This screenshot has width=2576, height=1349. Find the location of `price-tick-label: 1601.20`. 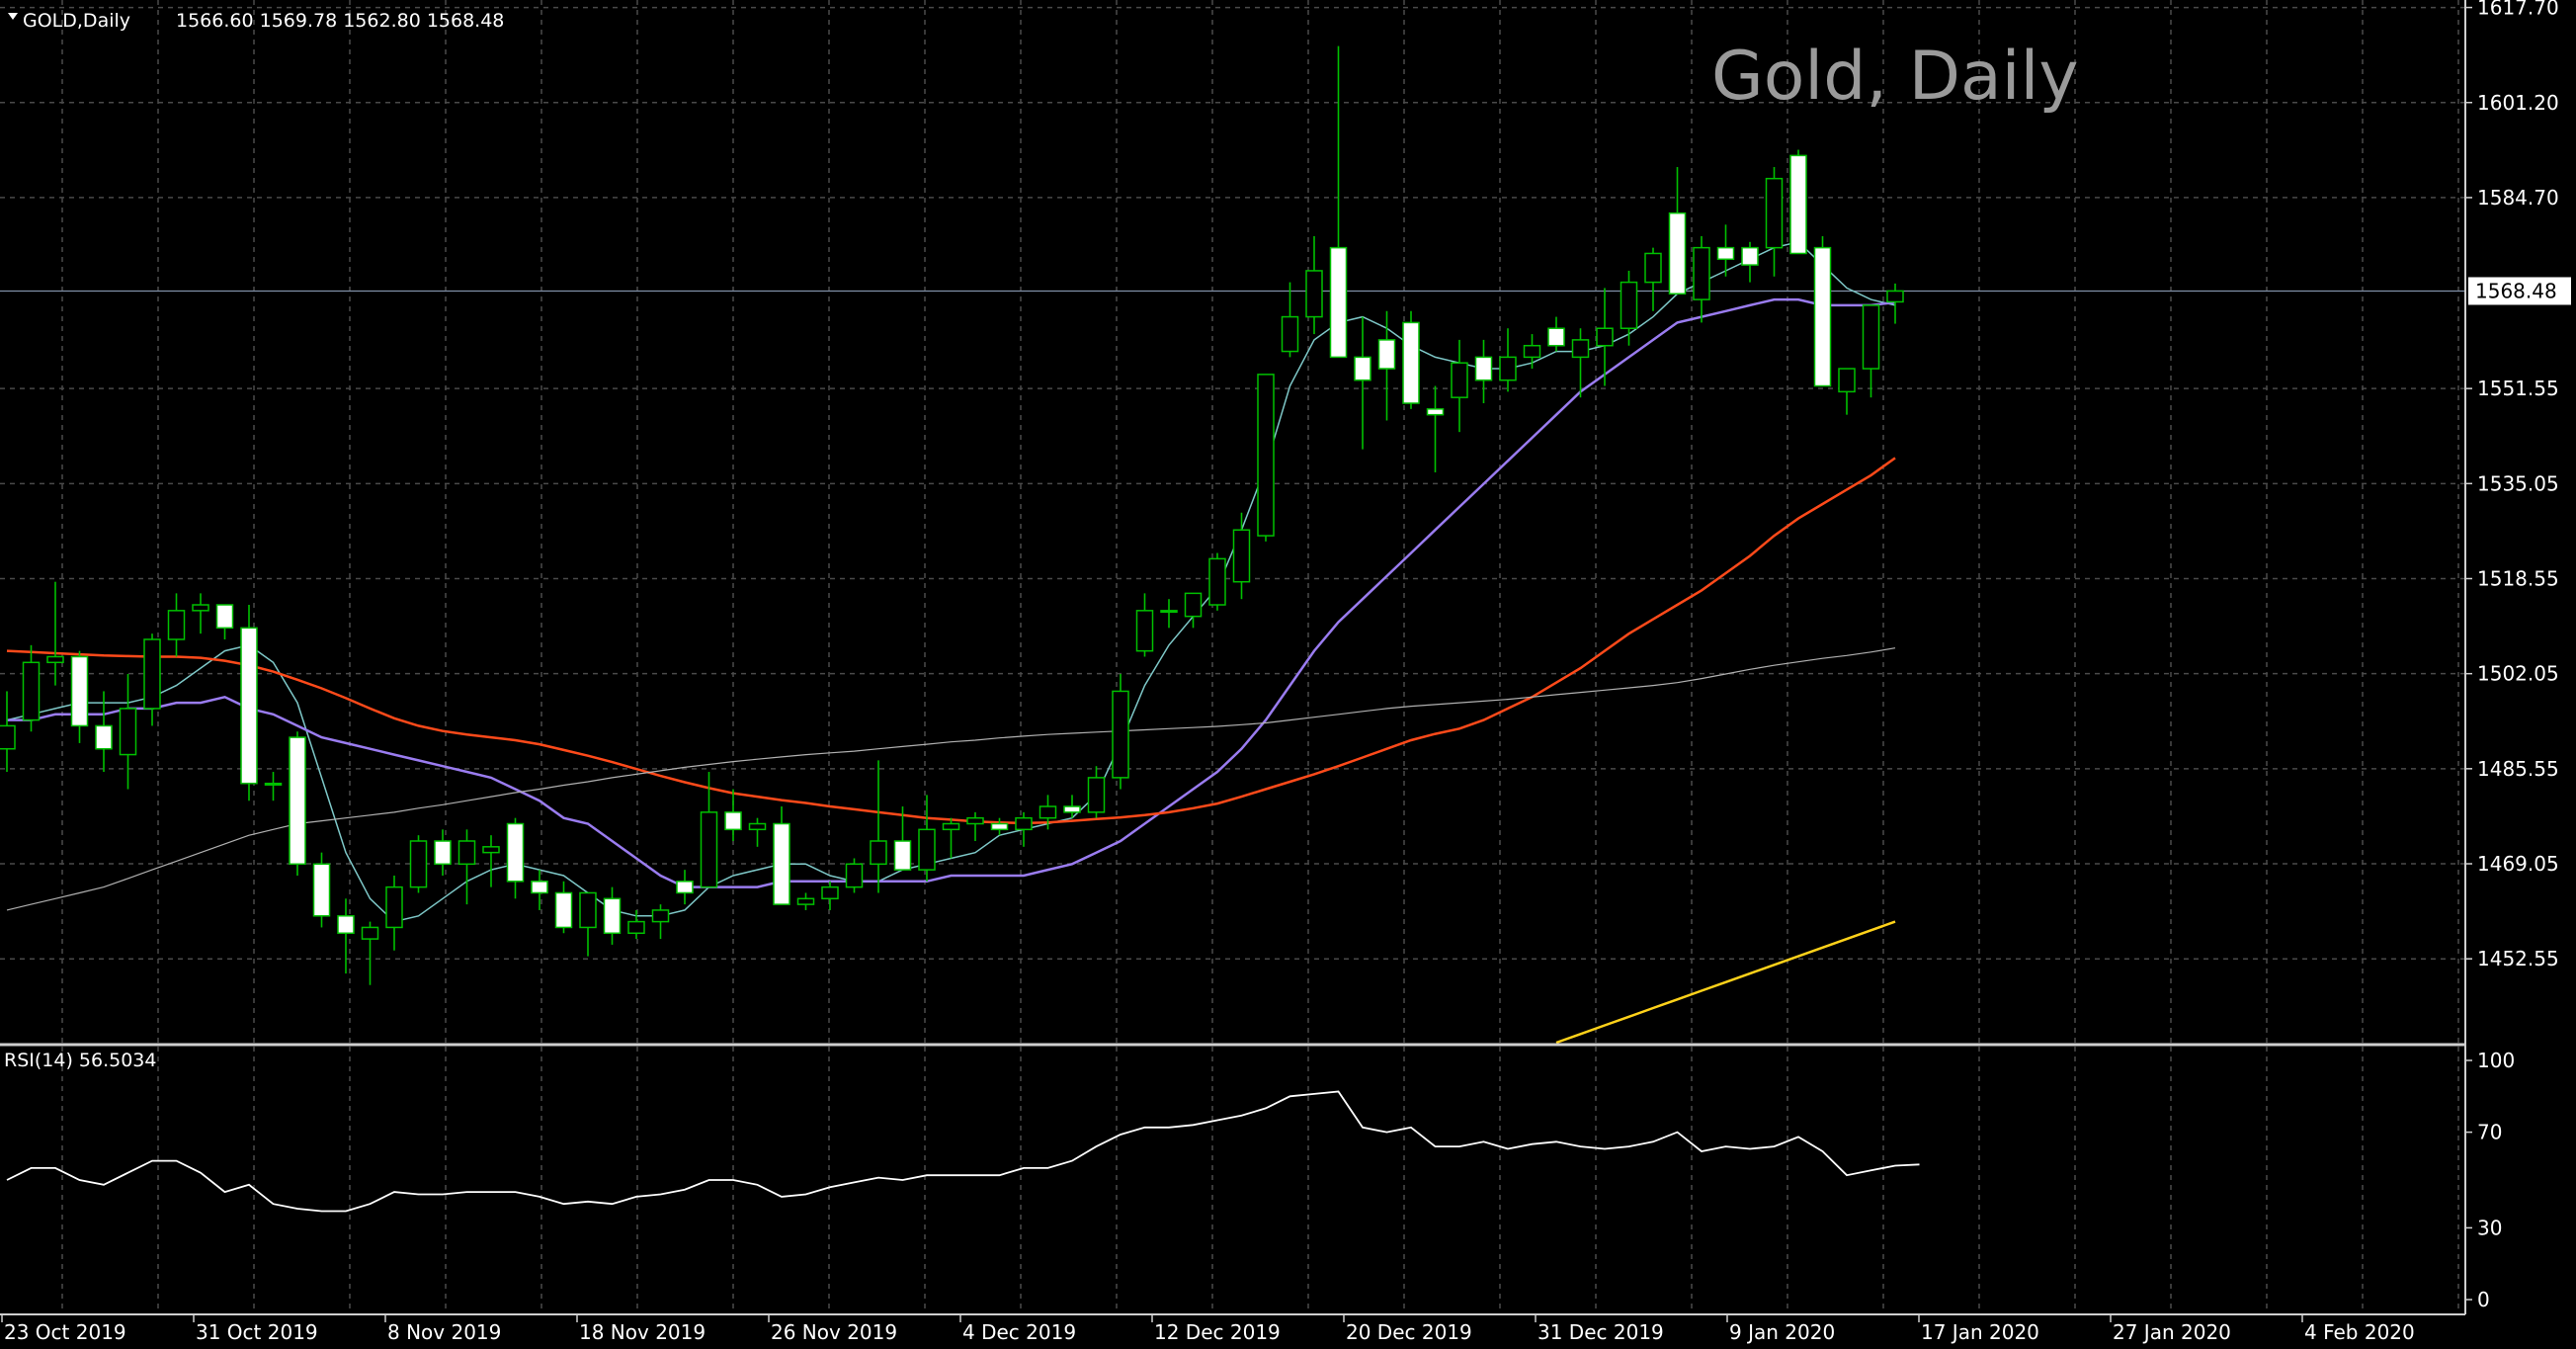

price-tick-label: 1601.20 is located at coordinates (2518, 103).